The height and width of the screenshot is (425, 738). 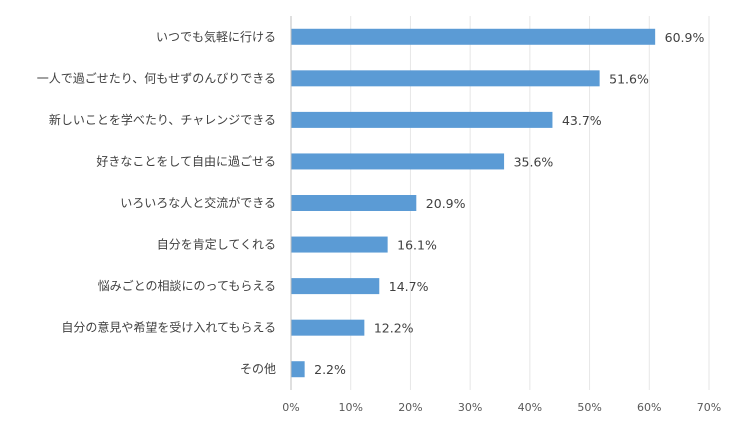 What do you see at coordinates (582, 120) in the screenshot?
I see `value-label: 43.7%` at bounding box center [582, 120].